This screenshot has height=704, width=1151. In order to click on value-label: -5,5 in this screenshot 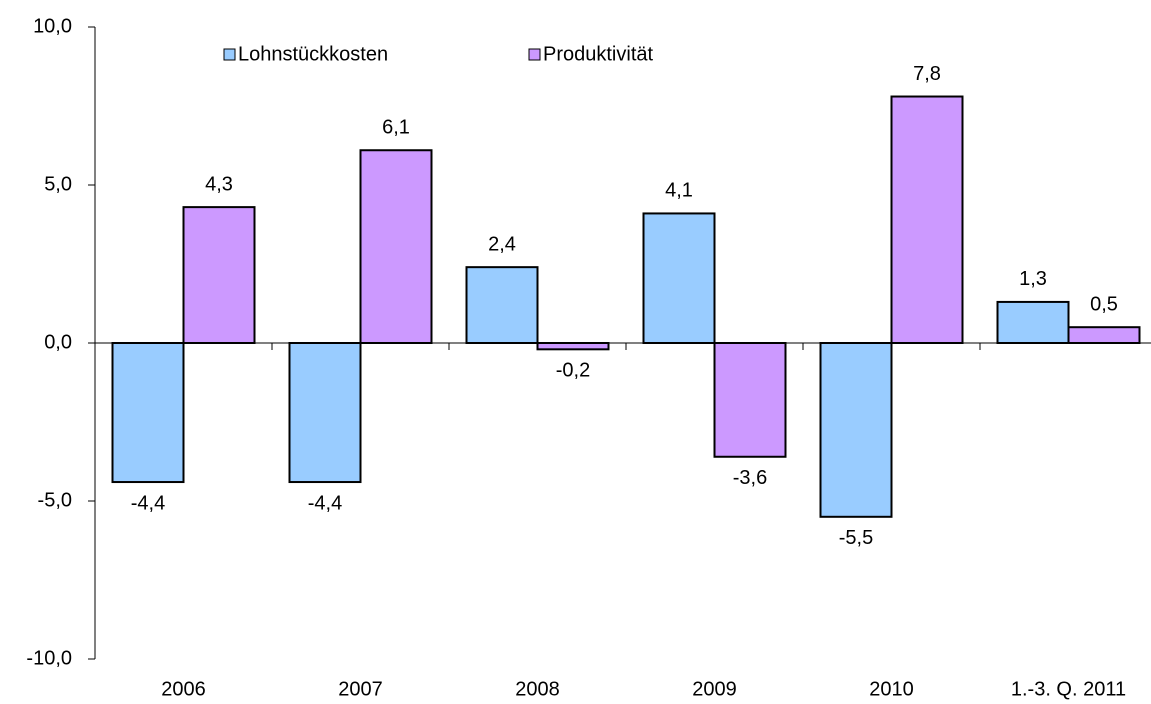, I will do `click(856, 538)`.